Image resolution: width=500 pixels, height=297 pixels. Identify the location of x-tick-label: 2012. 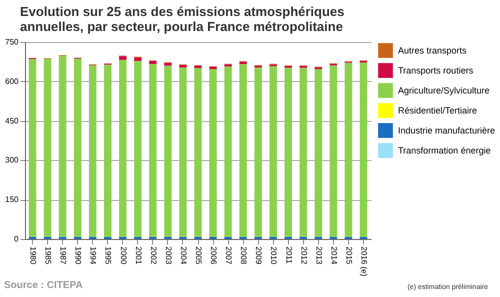
(303, 255).